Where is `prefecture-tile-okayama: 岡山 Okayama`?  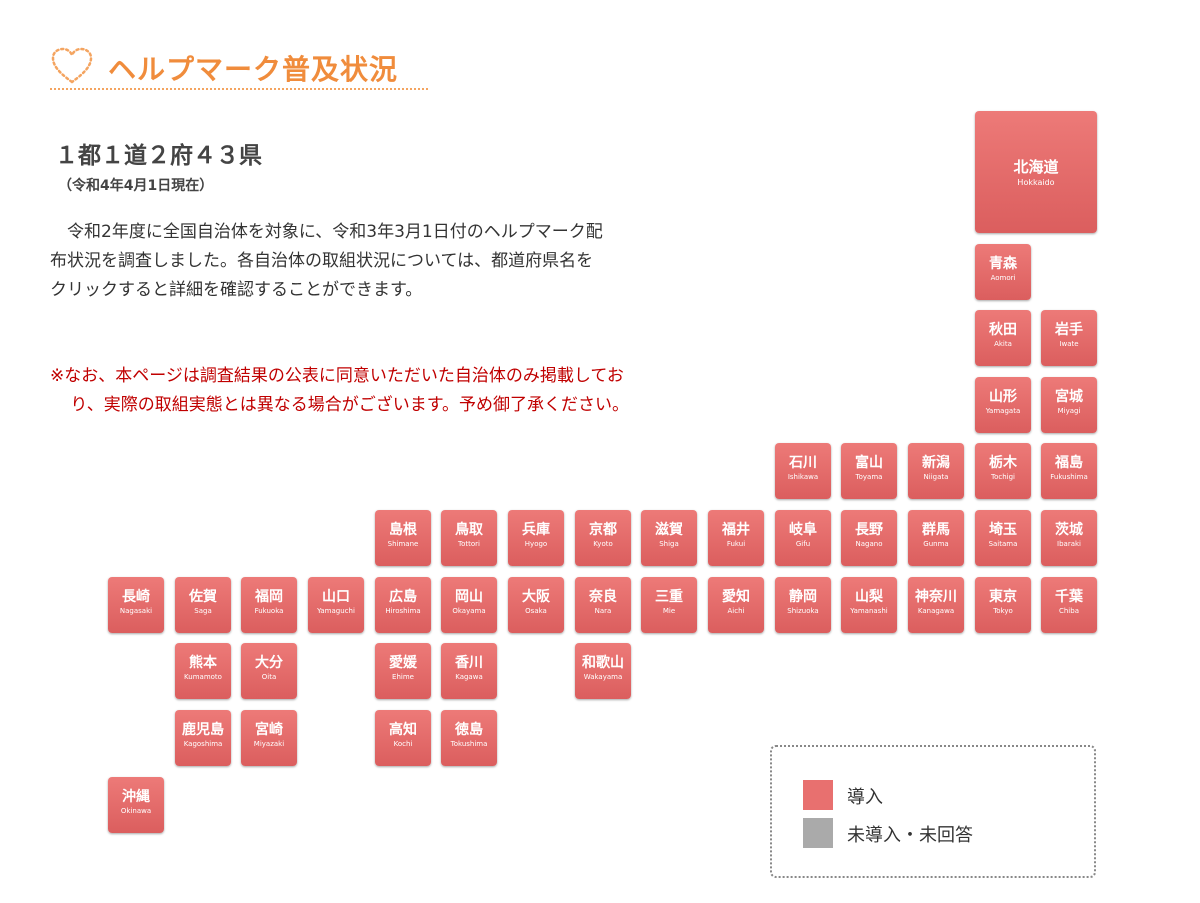 prefecture-tile-okayama: 岡山 Okayama is located at coordinates (469, 605).